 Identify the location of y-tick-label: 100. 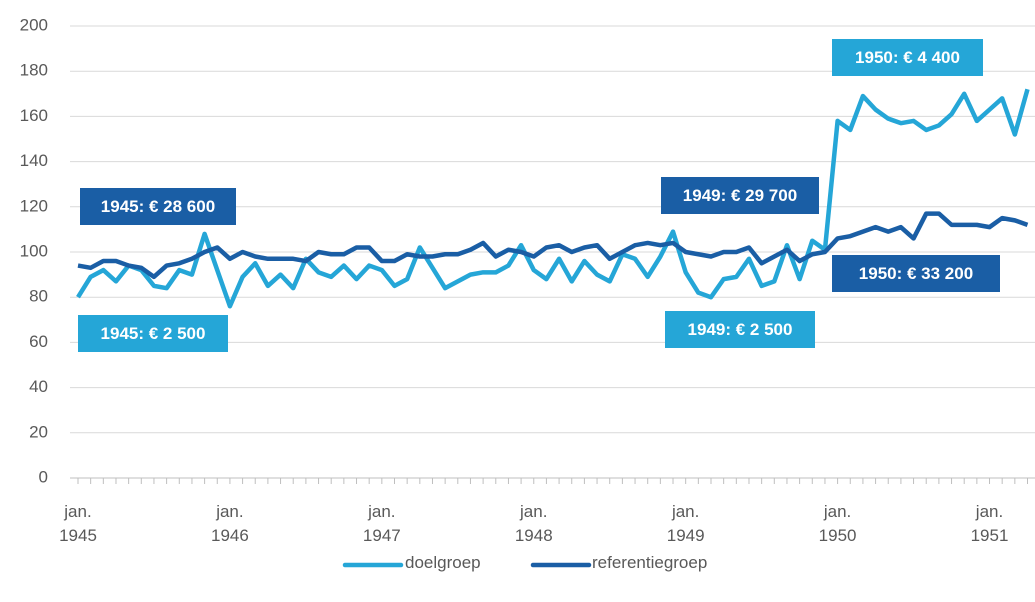
(34, 250).